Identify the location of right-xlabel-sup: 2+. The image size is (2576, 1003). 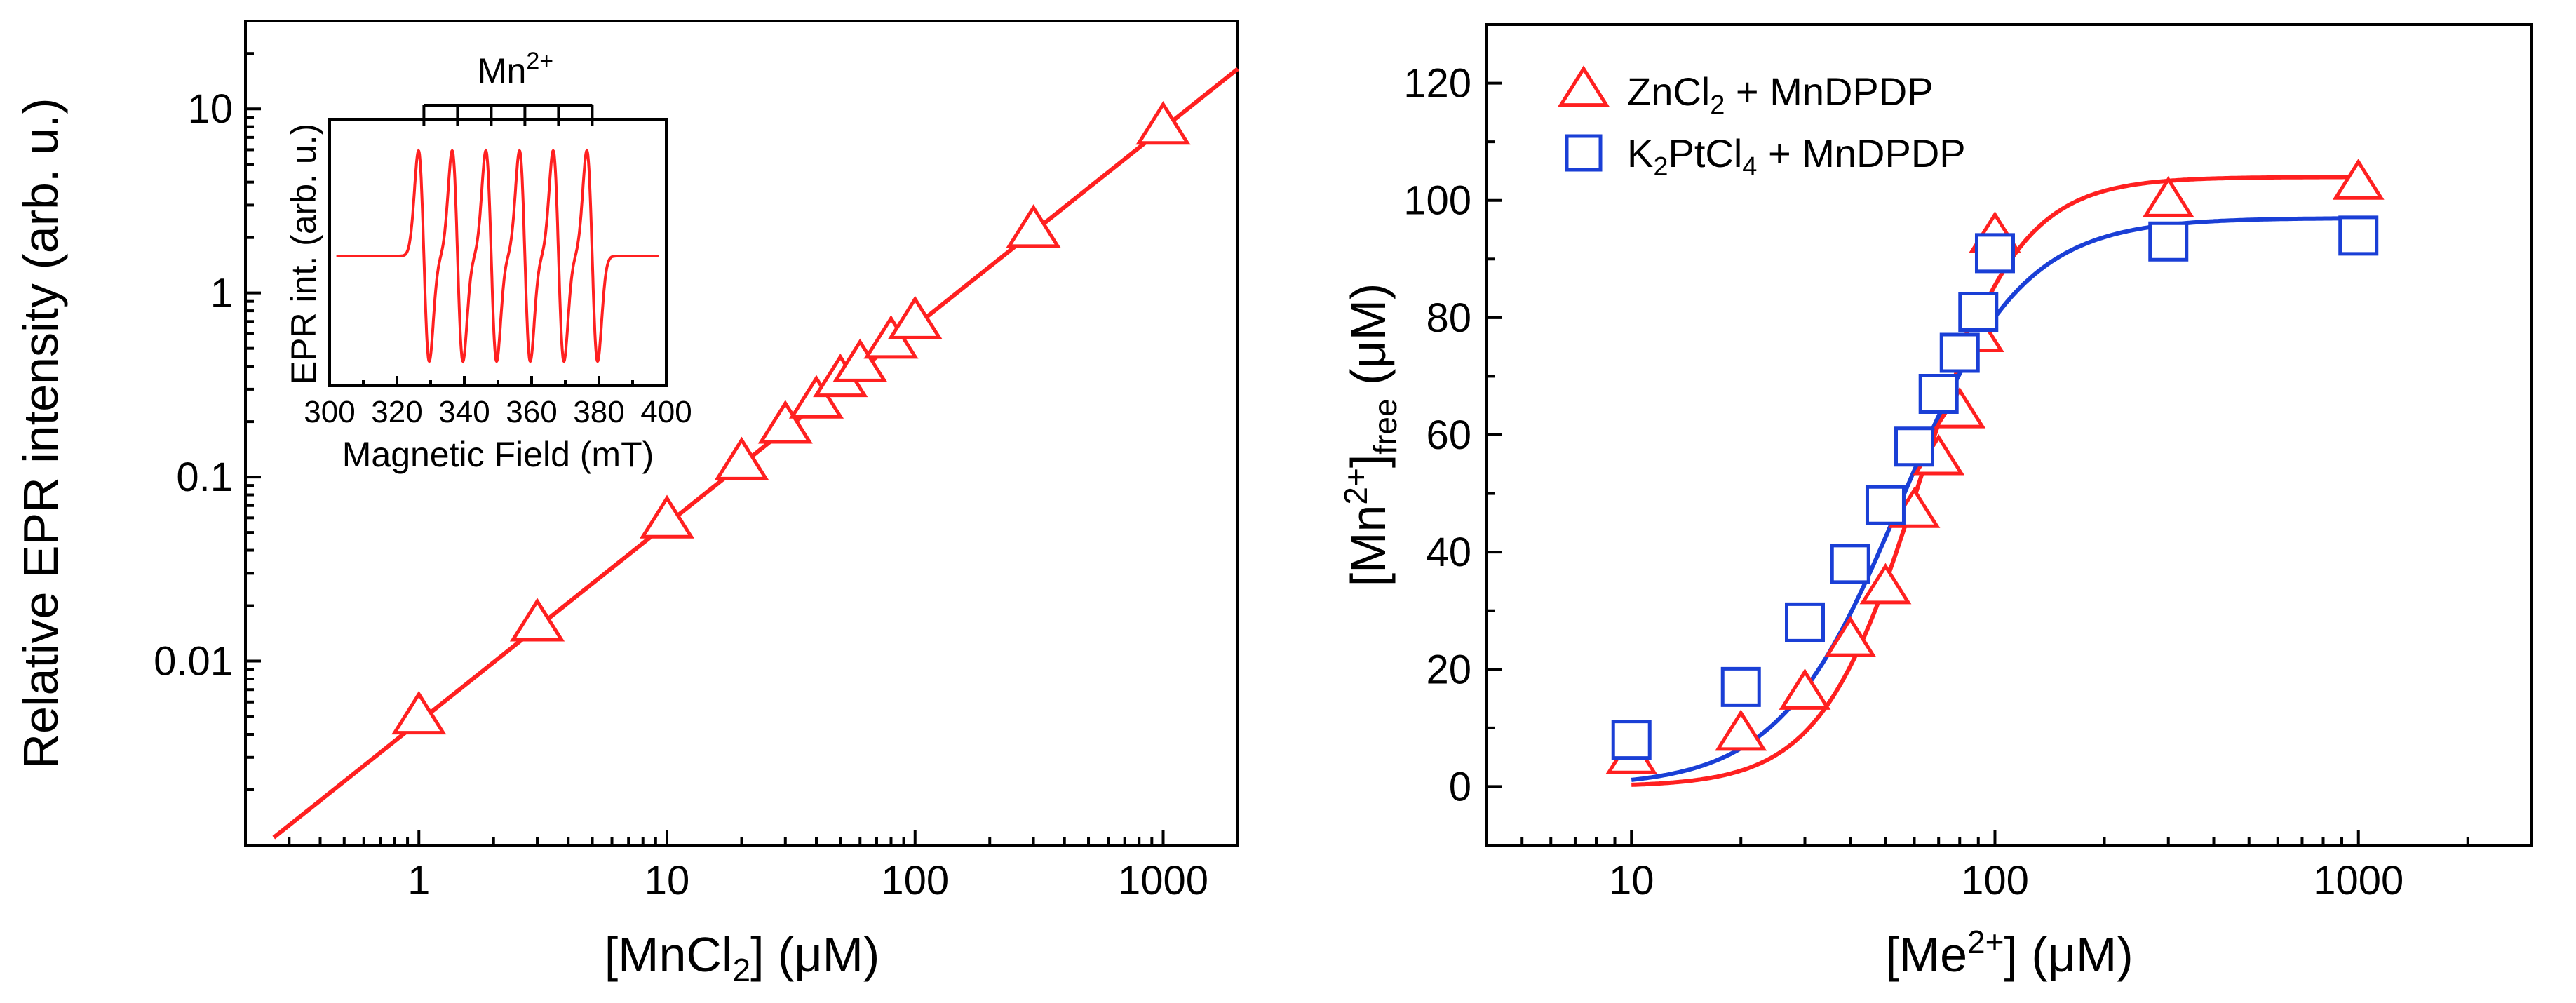
(1985, 942).